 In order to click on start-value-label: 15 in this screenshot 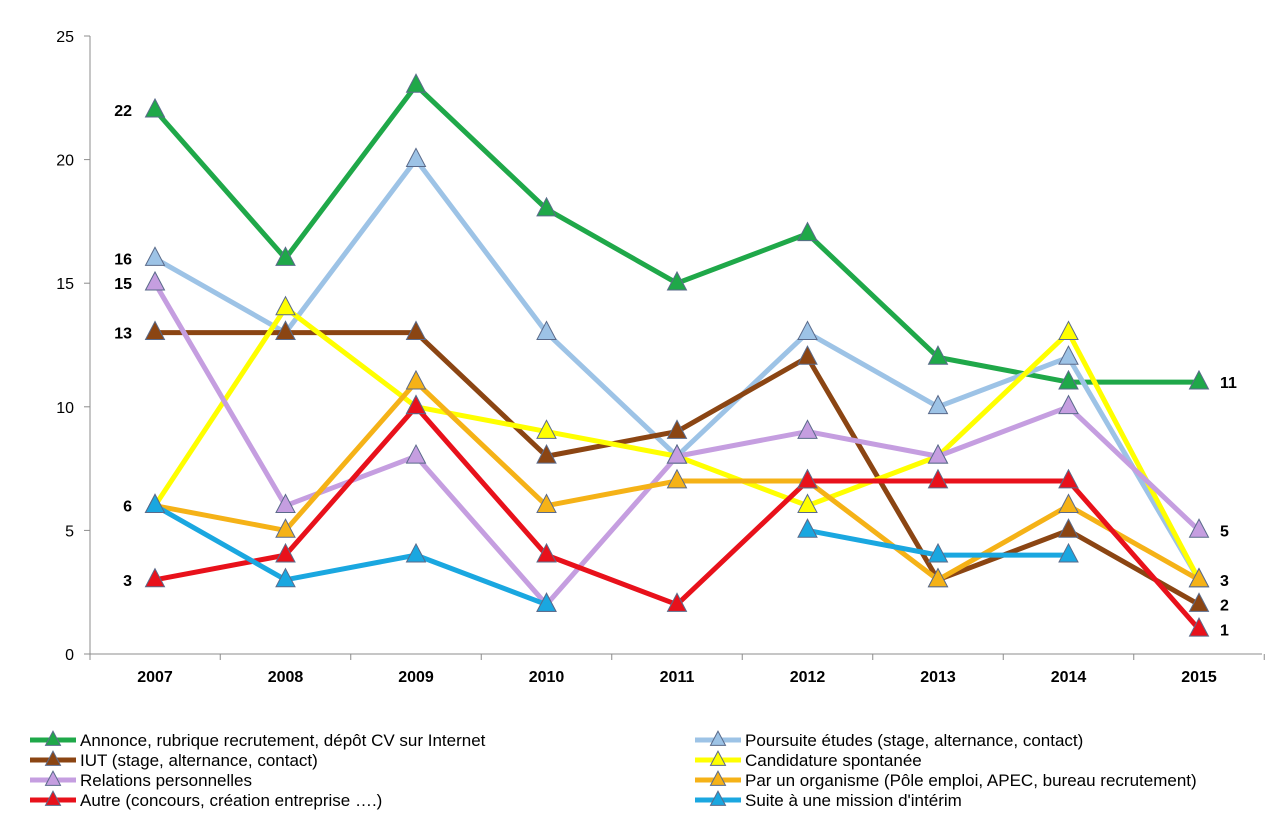, I will do `click(123, 284)`.